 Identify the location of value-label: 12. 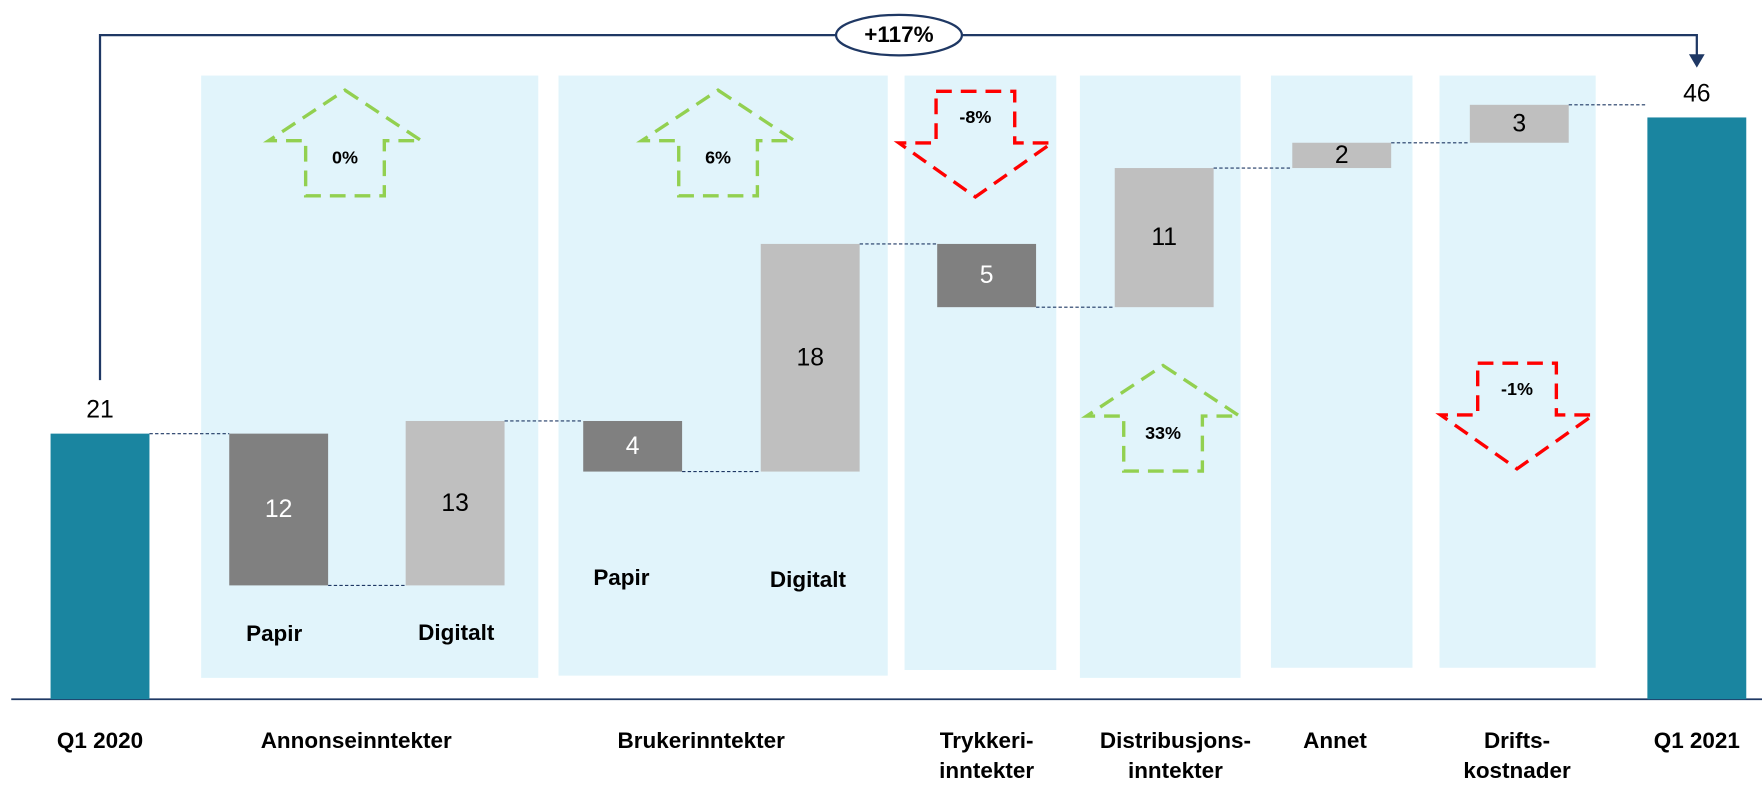
(279, 509).